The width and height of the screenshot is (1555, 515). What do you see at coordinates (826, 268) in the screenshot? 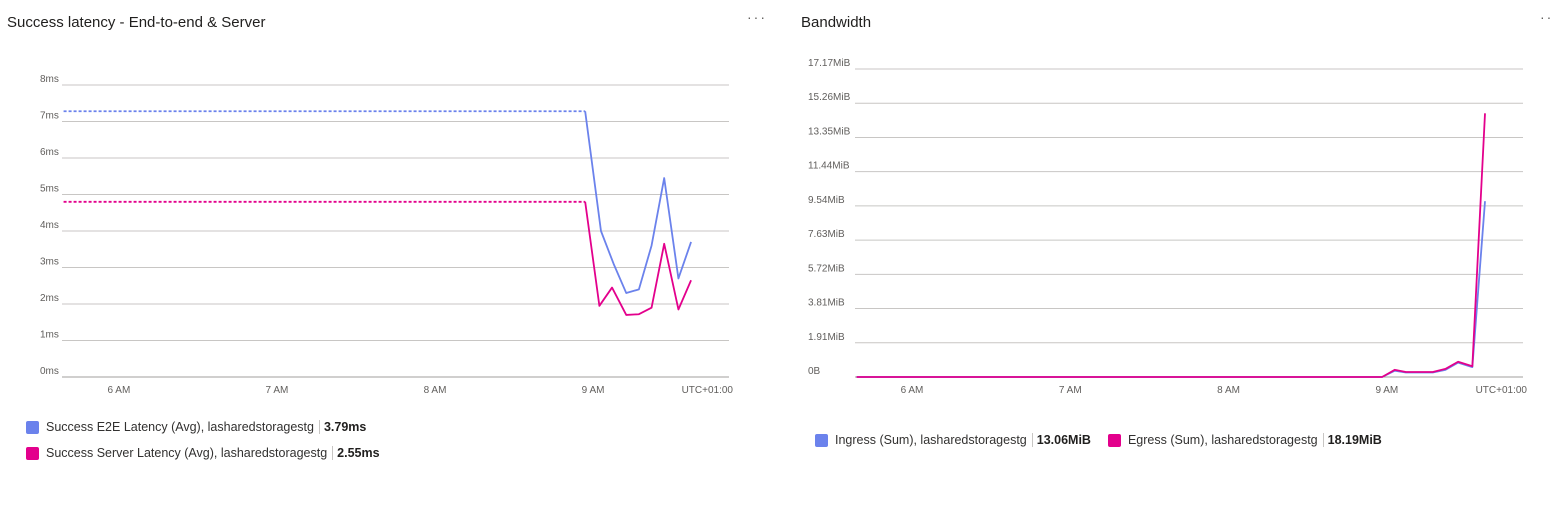
I see `y-tick-label: 5.72MiB` at bounding box center [826, 268].